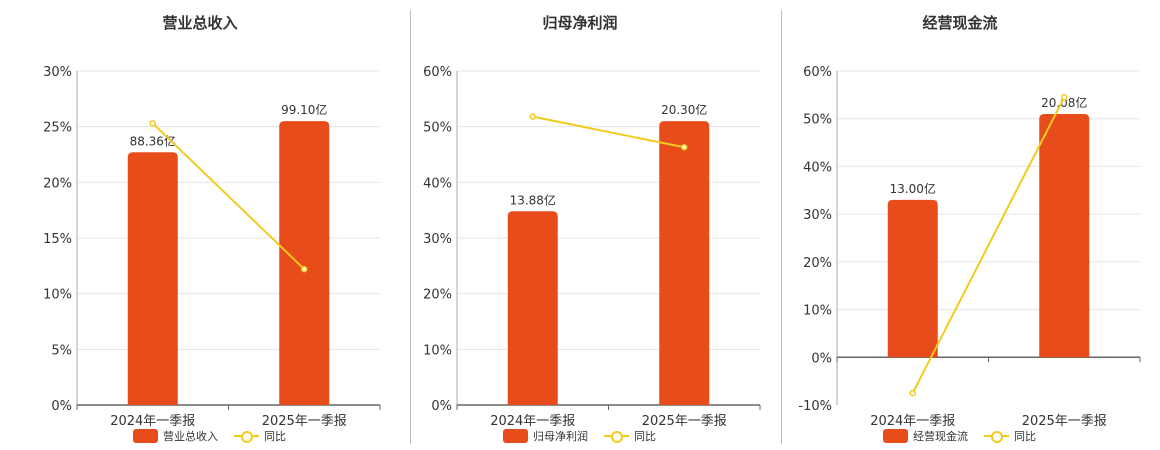  I want to click on y-tick-label: -10%, so click(815, 406).